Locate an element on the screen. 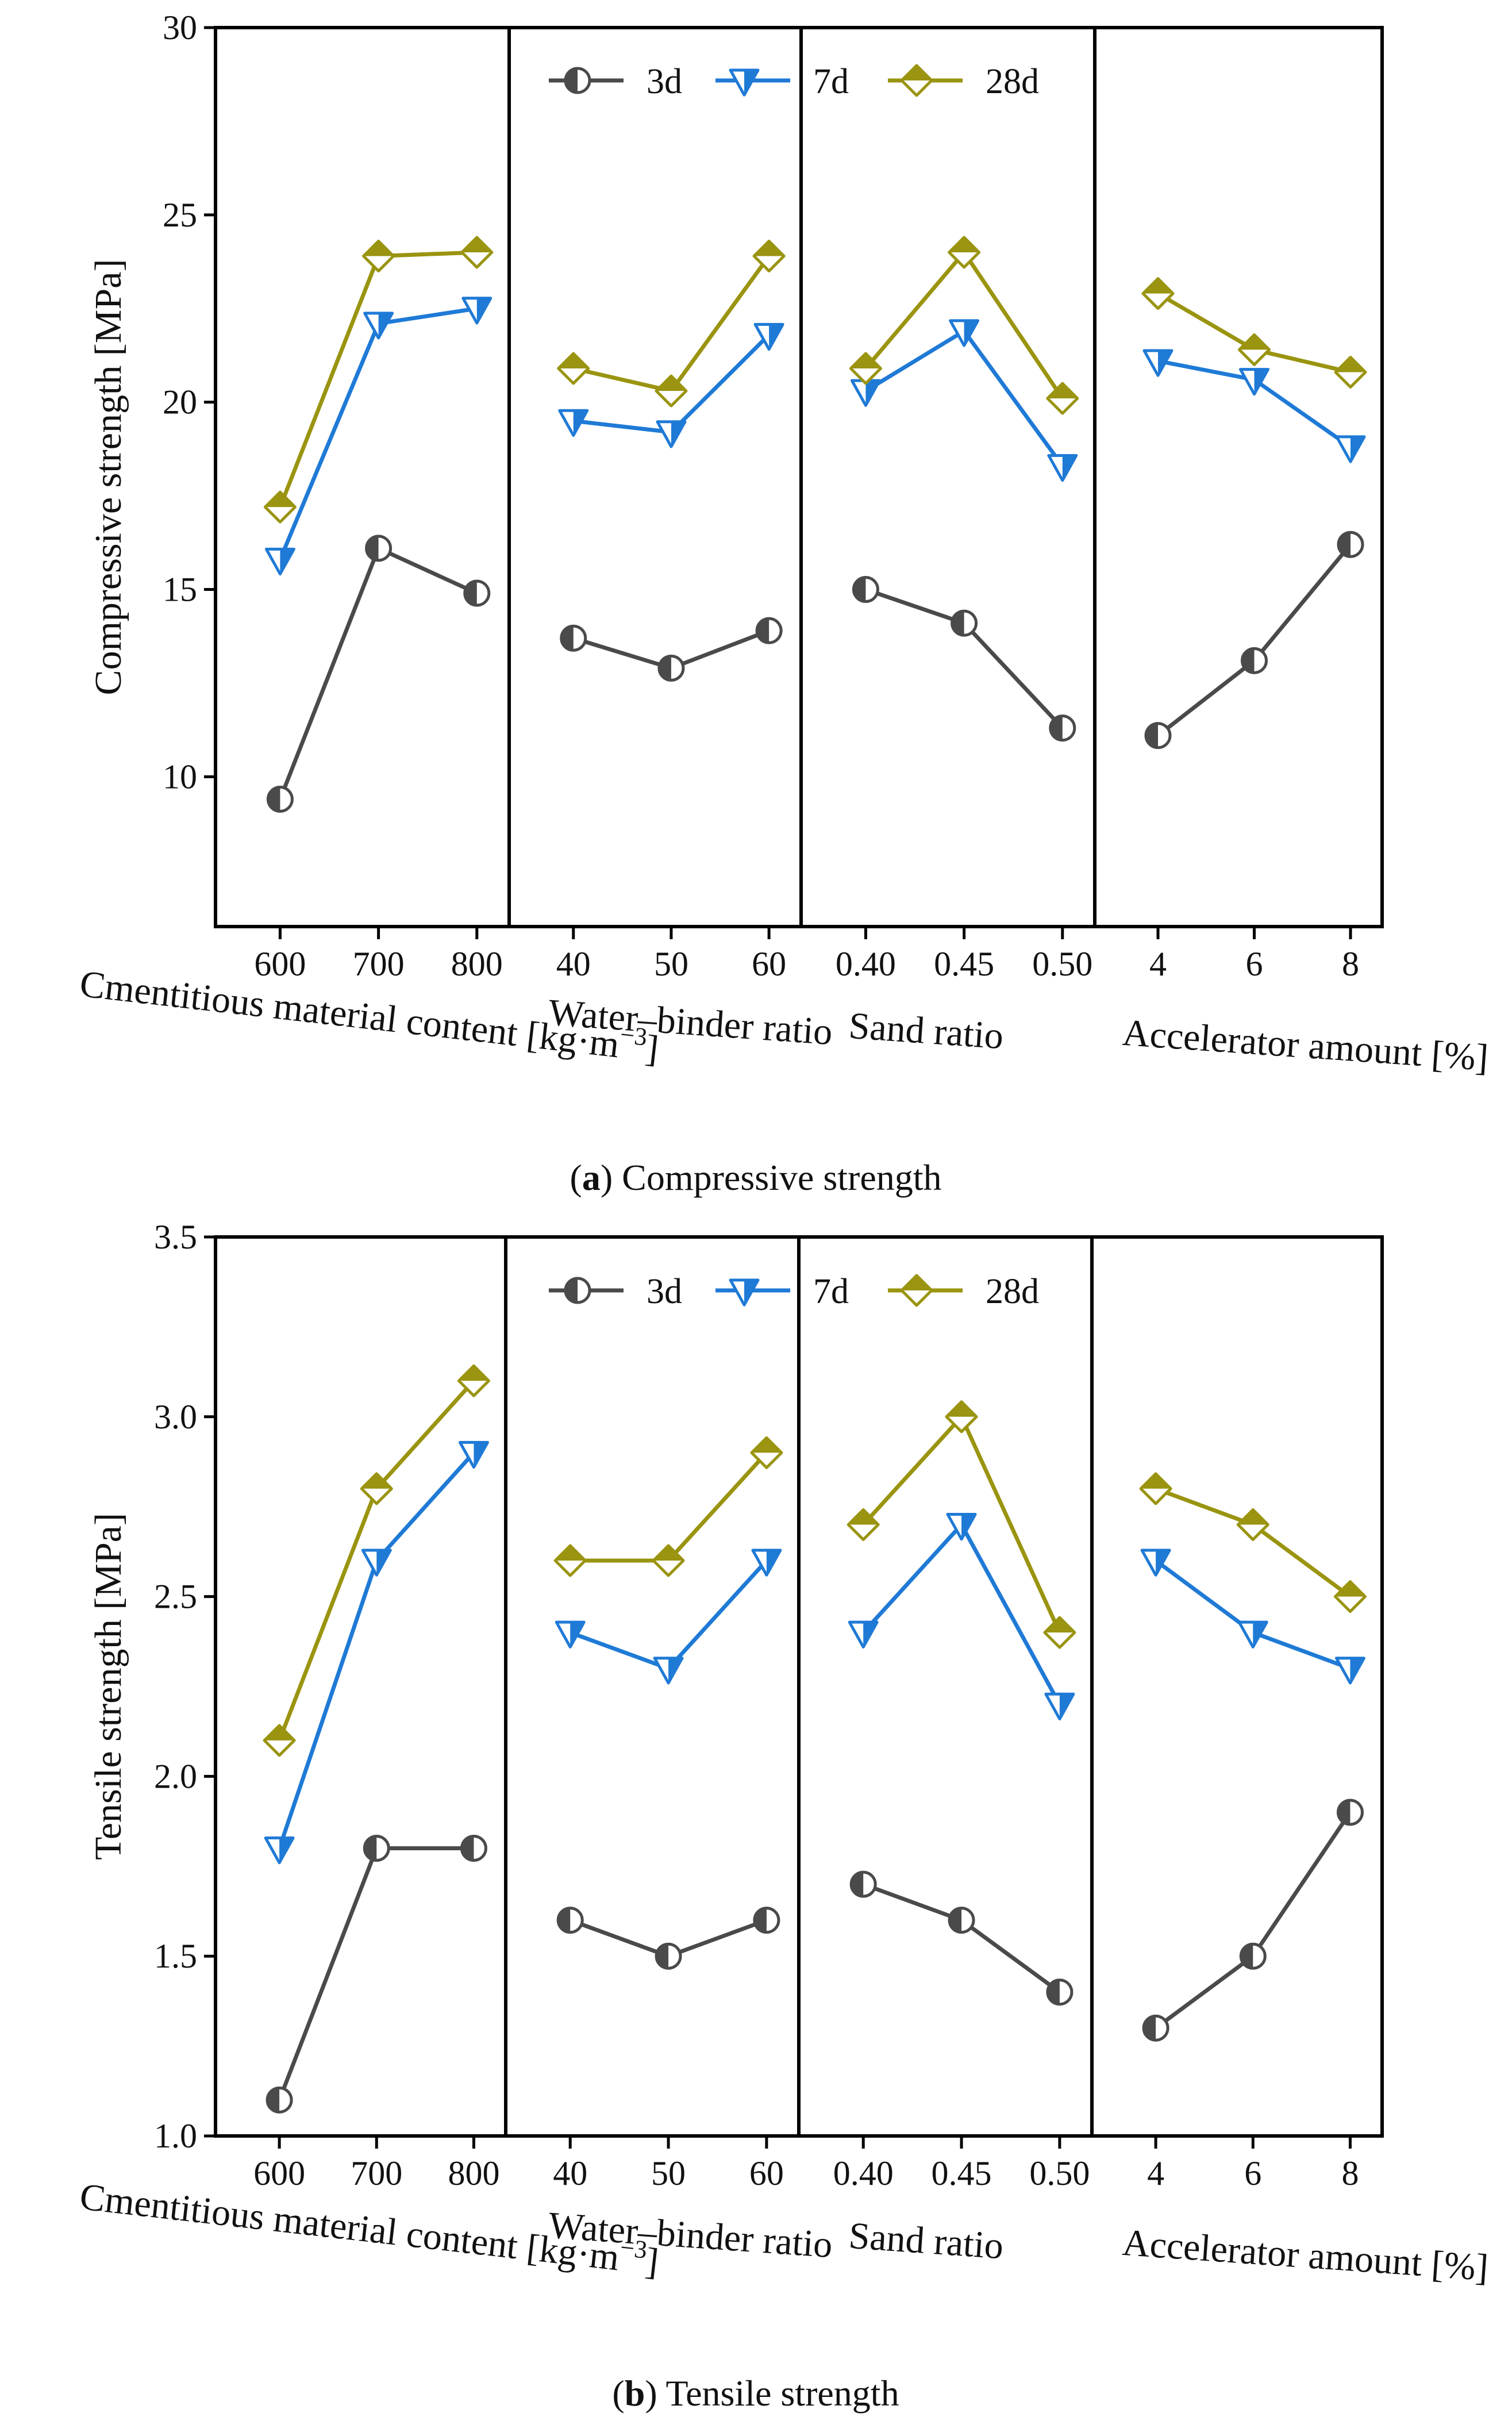  marker-7d-half-legend is located at coordinates (751, 82).